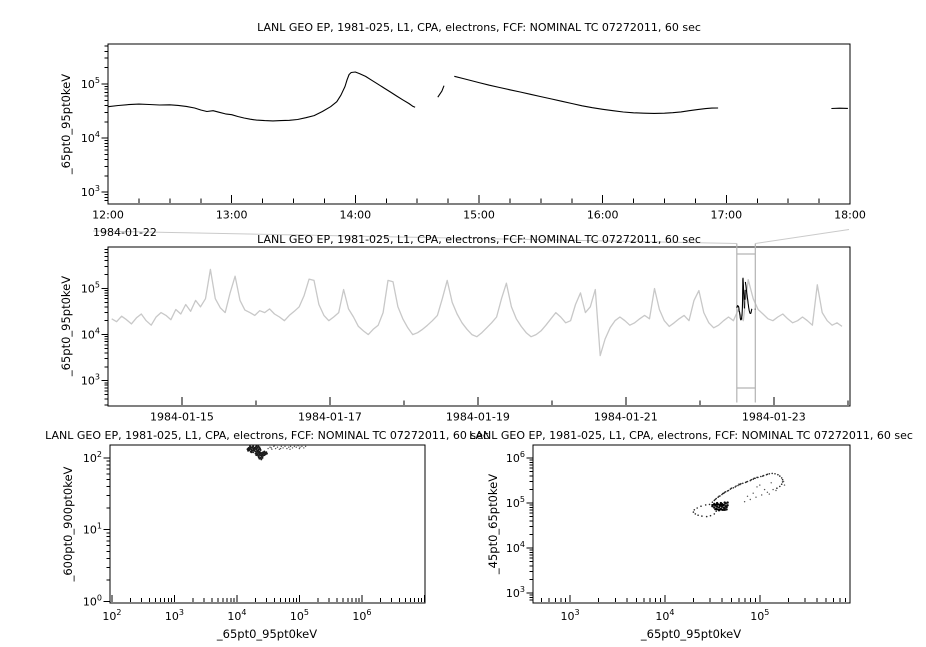  What do you see at coordinates (414, 237) in the screenshot?
I see `zoom-connector-left` at bounding box center [414, 237].